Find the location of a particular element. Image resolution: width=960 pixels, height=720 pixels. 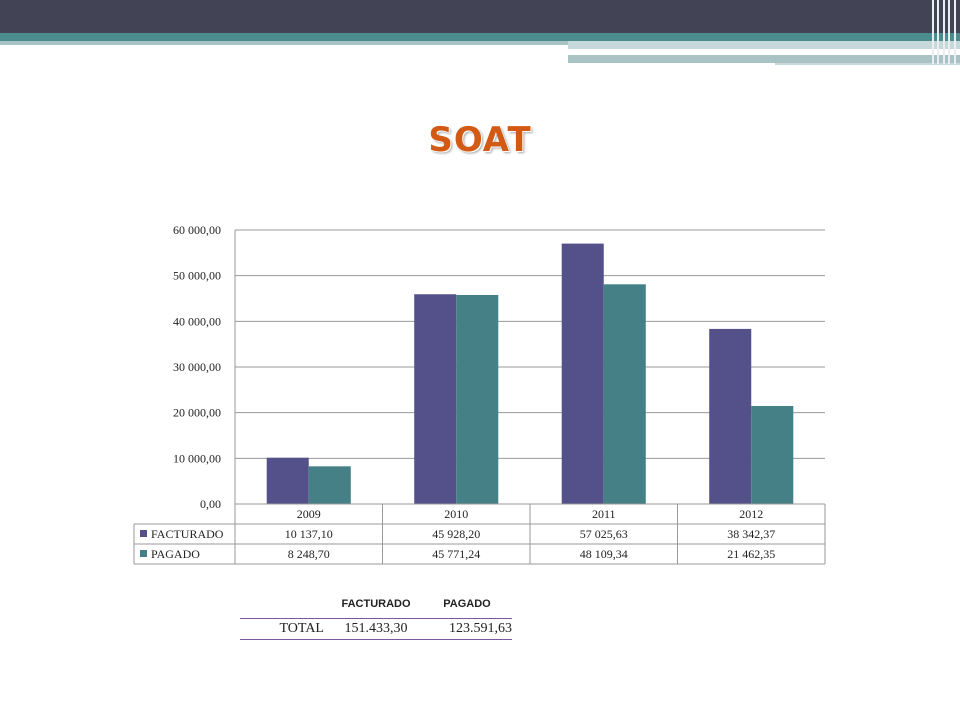

bar-pagado-2009 is located at coordinates (329, 485).